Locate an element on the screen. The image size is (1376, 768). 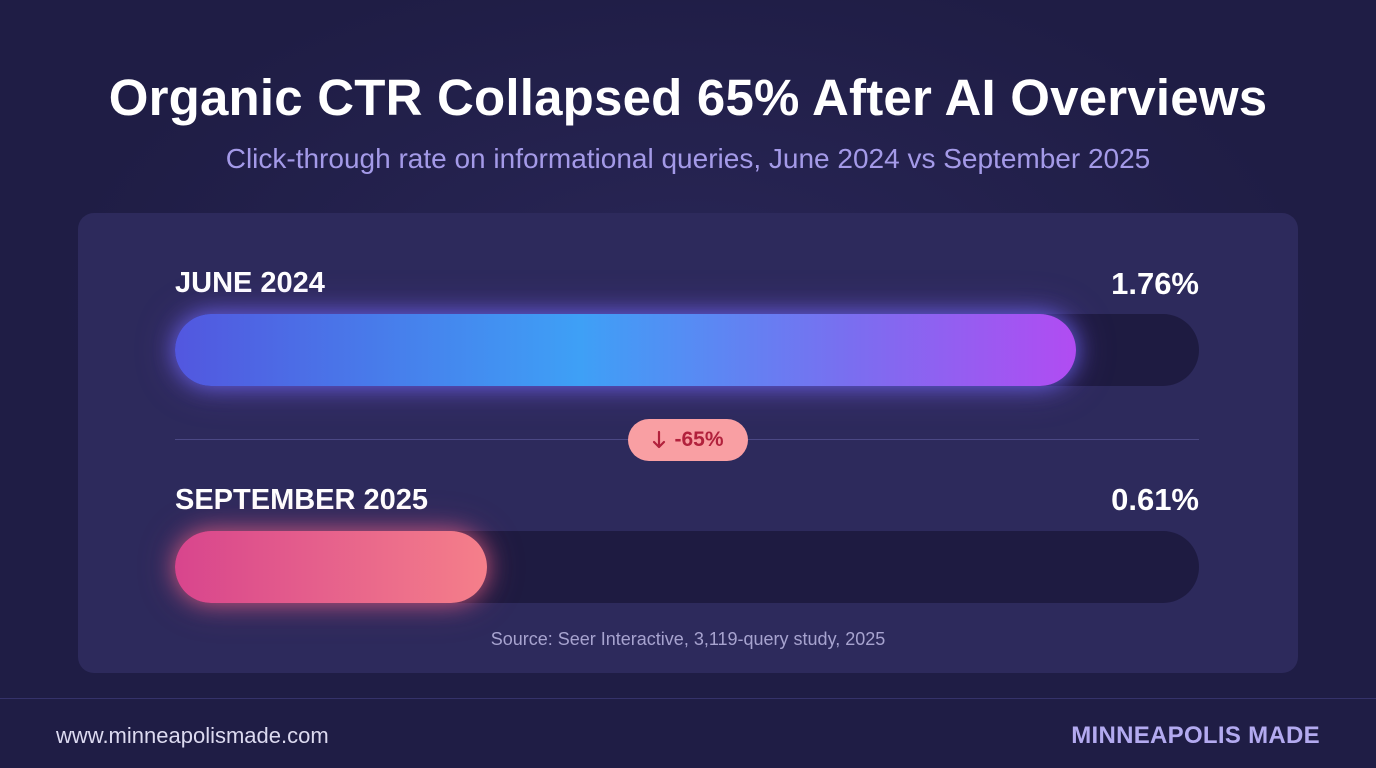
bar-fill-june-2024 is located at coordinates (625, 350).